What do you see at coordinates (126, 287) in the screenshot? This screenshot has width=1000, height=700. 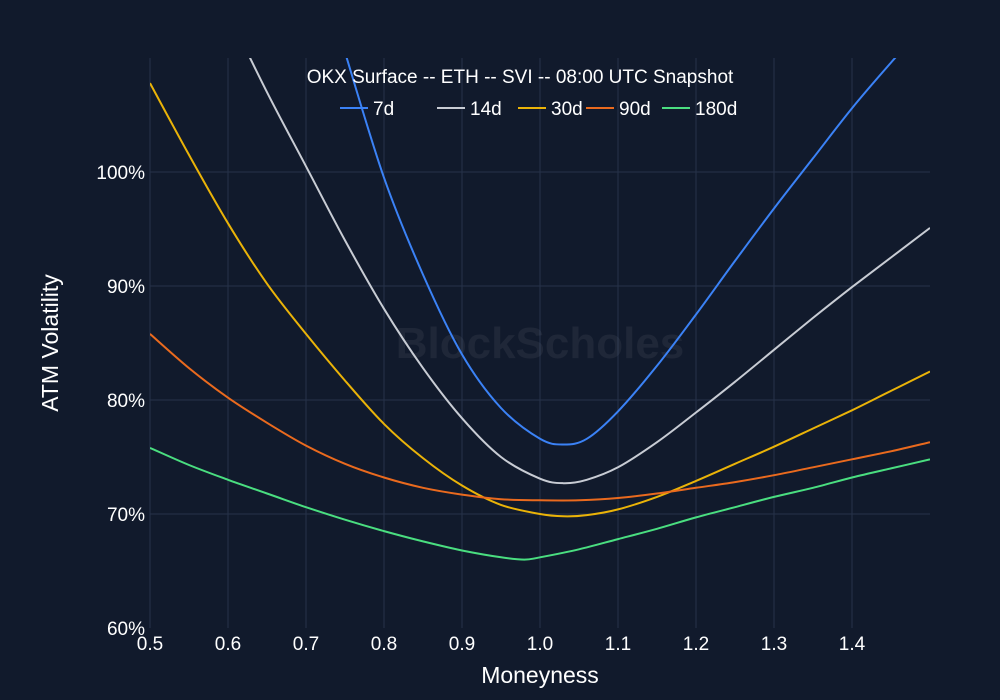 I see `y-tick-label: 90%` at bounding box center [126, 287].